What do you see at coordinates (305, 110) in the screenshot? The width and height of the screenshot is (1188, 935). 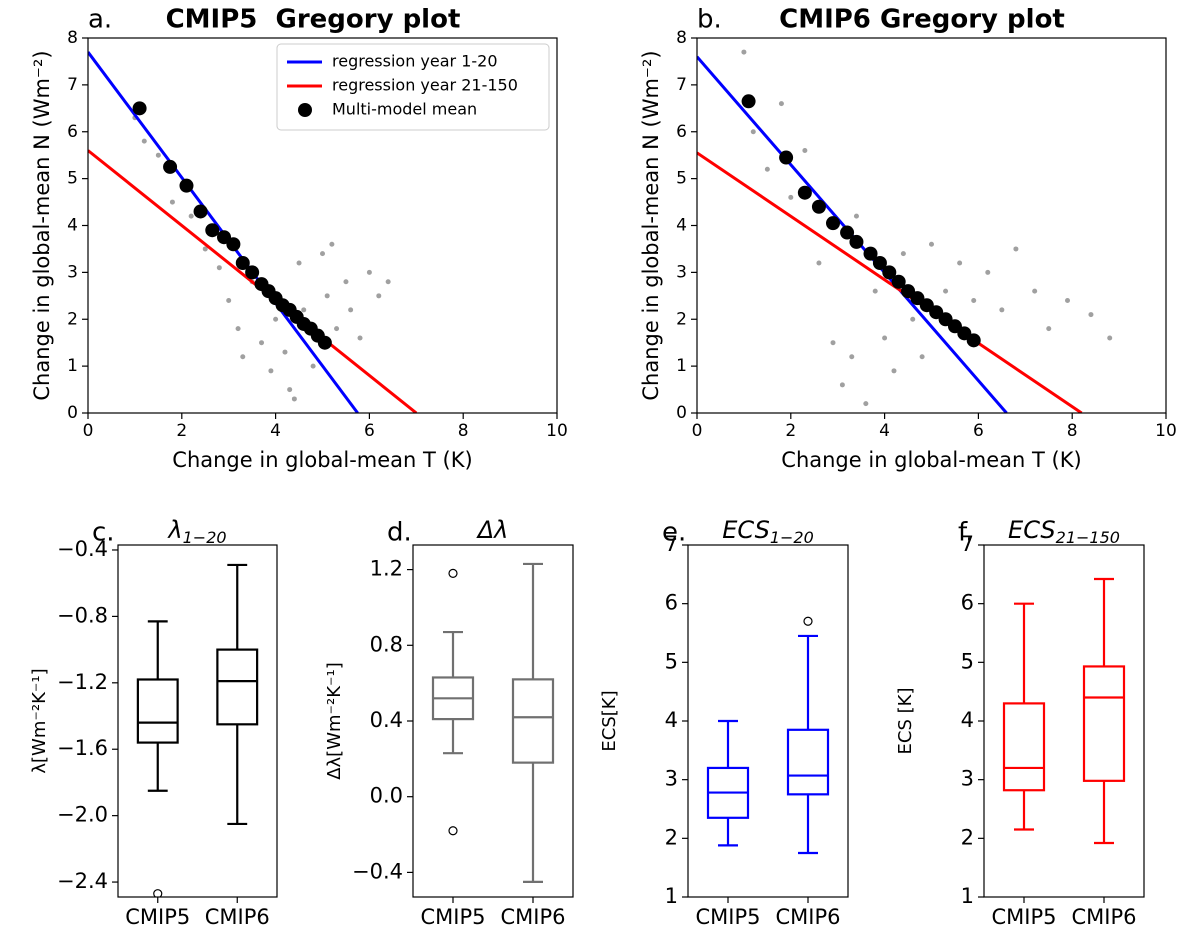 I see `legend-swatch` at bounding box center [305, 110].